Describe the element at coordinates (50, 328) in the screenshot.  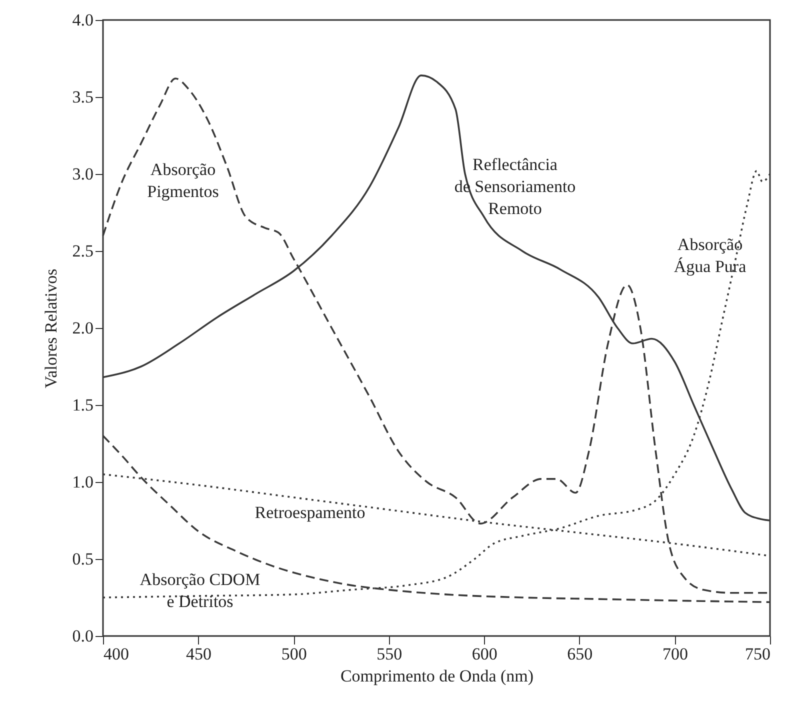
I see `y-axis-title: Valores Relativos` at that location.